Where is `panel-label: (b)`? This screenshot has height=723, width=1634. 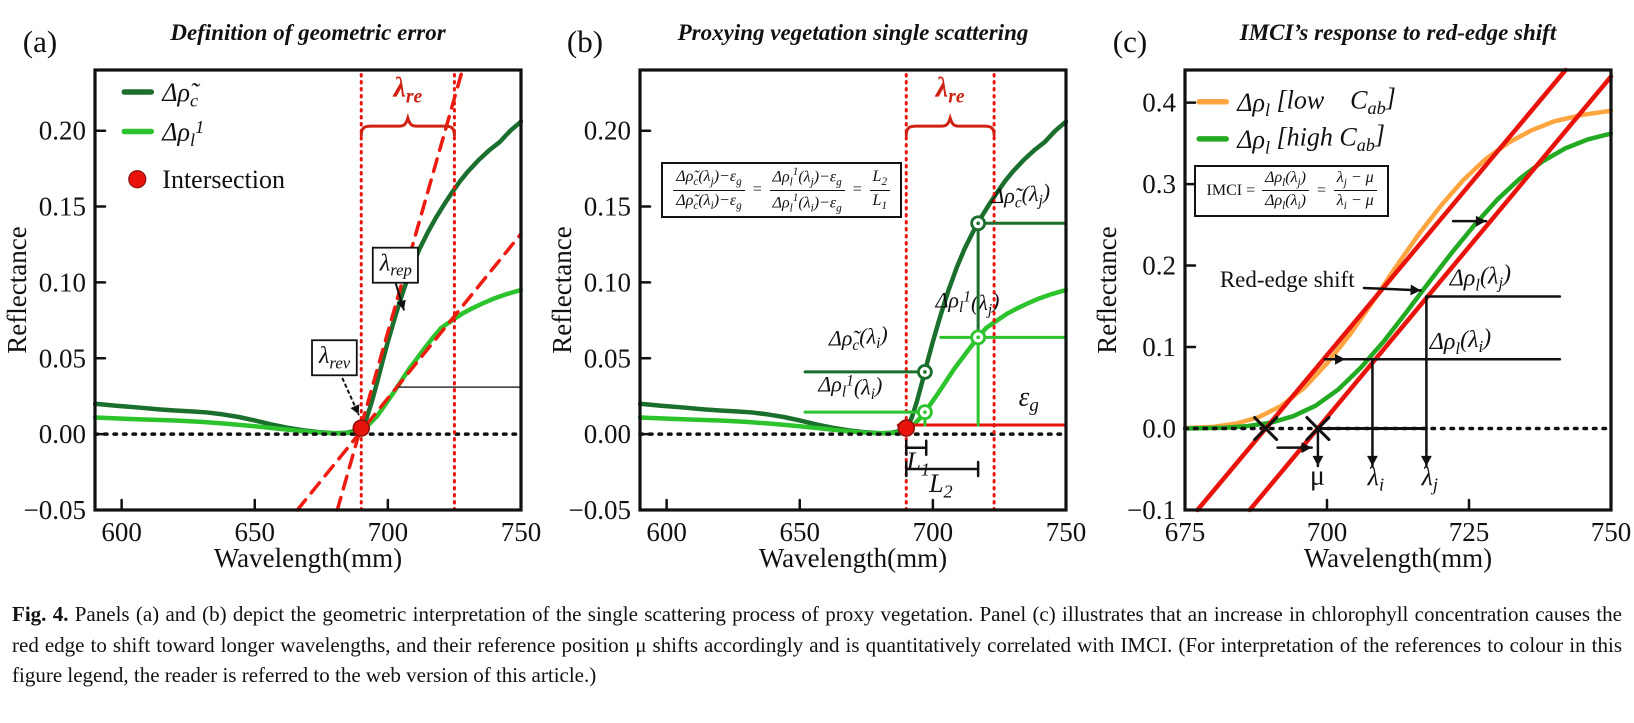
panel-label: (b) is located at coordinates (585, 41).